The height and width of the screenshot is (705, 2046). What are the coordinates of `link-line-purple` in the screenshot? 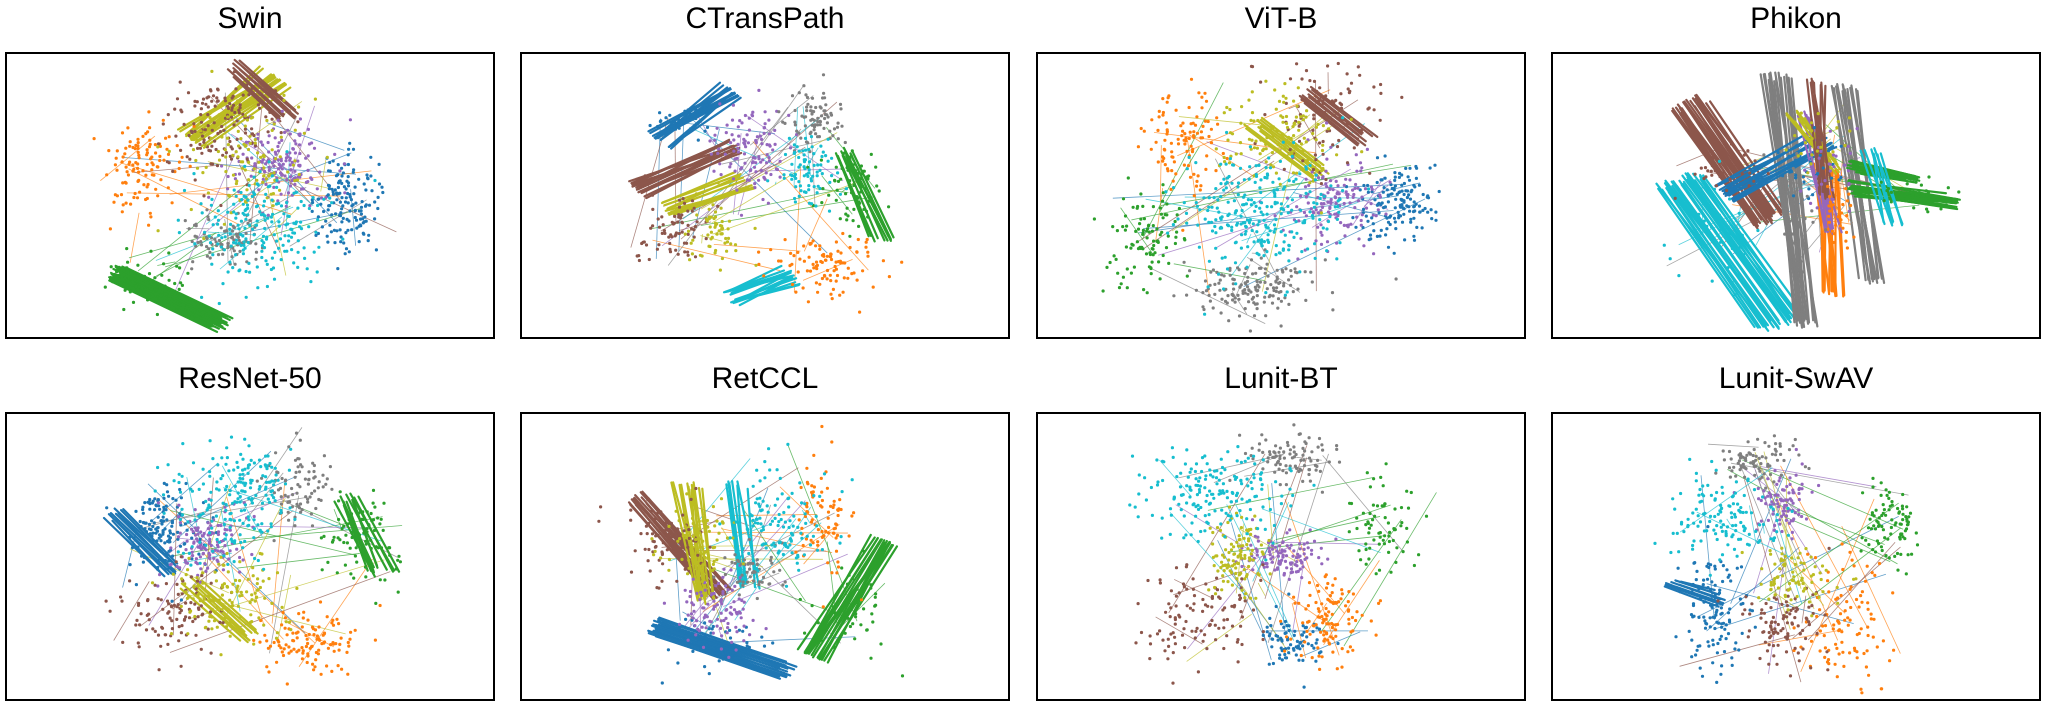 It's located at (290, 527).